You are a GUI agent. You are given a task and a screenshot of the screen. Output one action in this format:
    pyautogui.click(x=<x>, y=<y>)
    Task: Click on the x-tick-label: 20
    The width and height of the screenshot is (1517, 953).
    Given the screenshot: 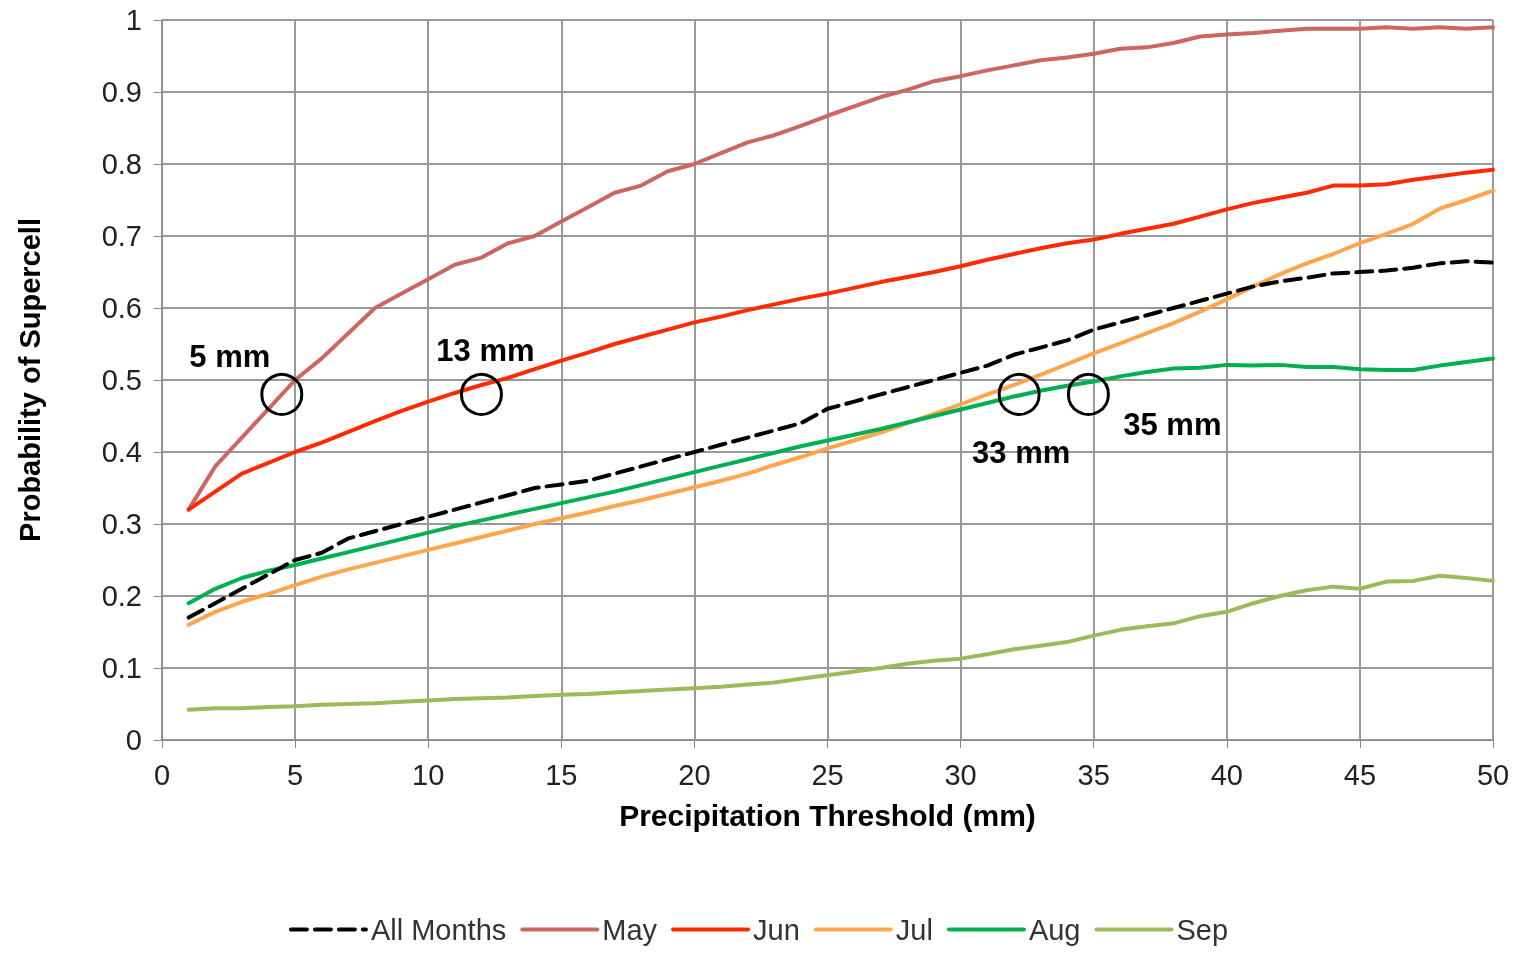 What is the action you would take?
    pyautogui.click(x=694, y=774)
    